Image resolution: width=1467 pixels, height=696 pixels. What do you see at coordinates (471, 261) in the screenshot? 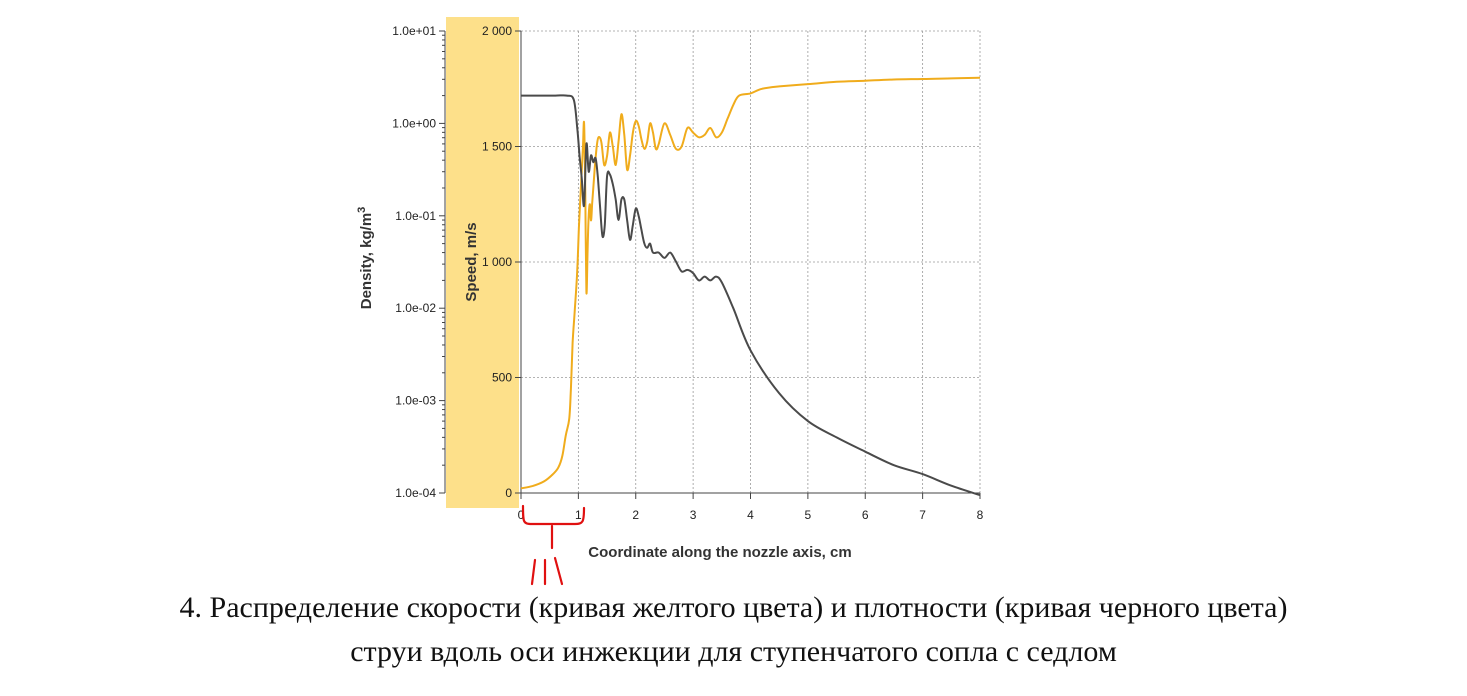
I see `right-y-axis-title: Speed, m/s` at bounding box center [471, 261].